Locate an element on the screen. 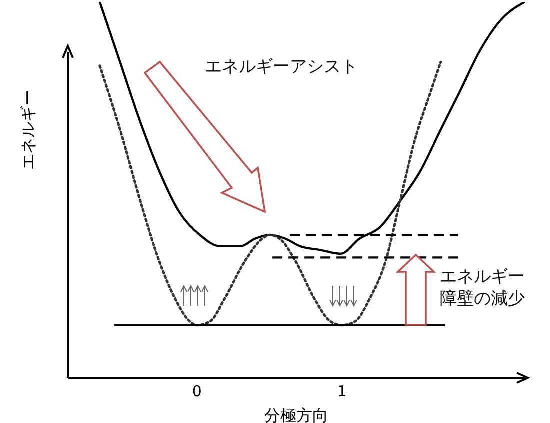 The height and width of the screenshot is (423, 550). annotation: エネルギー is located at coordinates (482, 277).